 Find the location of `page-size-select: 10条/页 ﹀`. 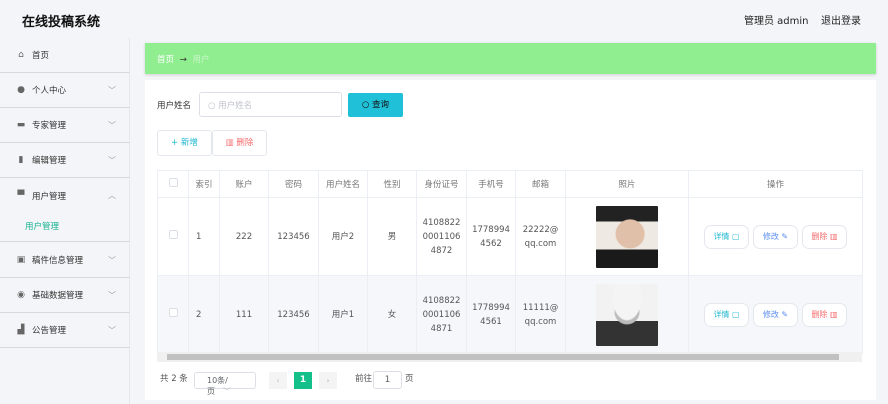

page-size-select: 10条/页 ﹀ is located at coordinates (225, 384).